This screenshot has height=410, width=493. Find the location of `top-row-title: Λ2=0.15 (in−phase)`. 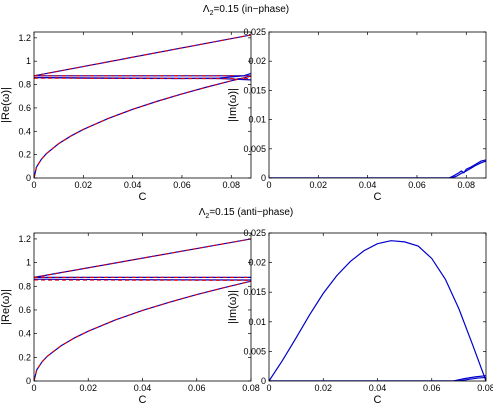

top-row-title: Λ2=0.15 (in−phase) is located at coordinates (246, 10).